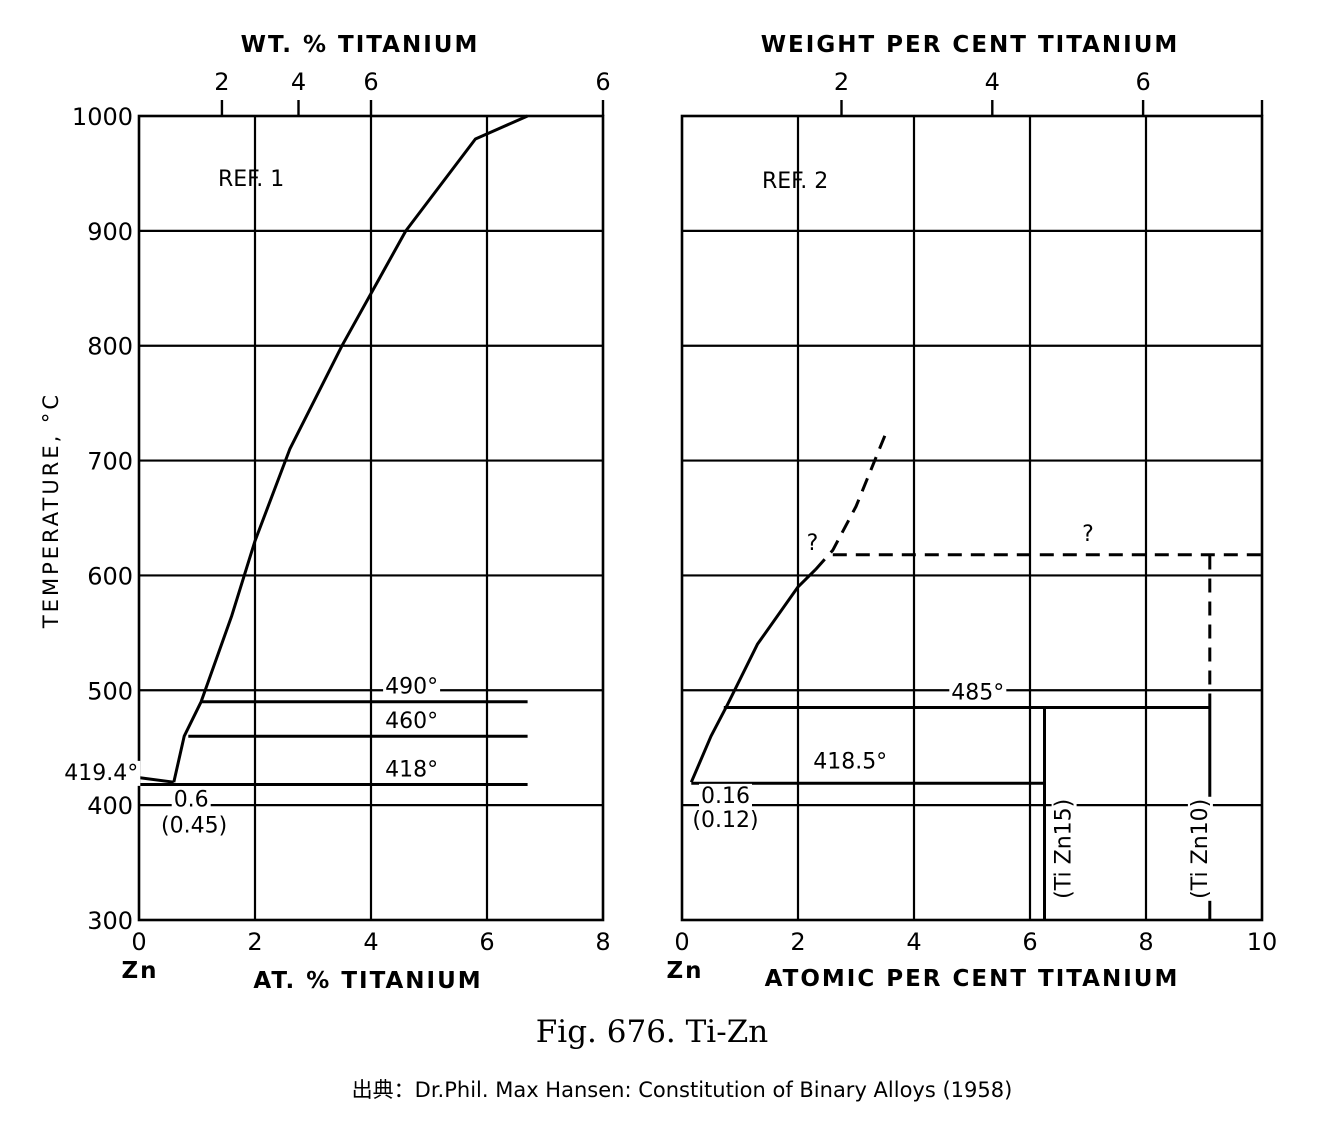 The height and width of the screenshot is (1140, 1320). I want to click on right-annotation: 0.16, so click(725, 796).